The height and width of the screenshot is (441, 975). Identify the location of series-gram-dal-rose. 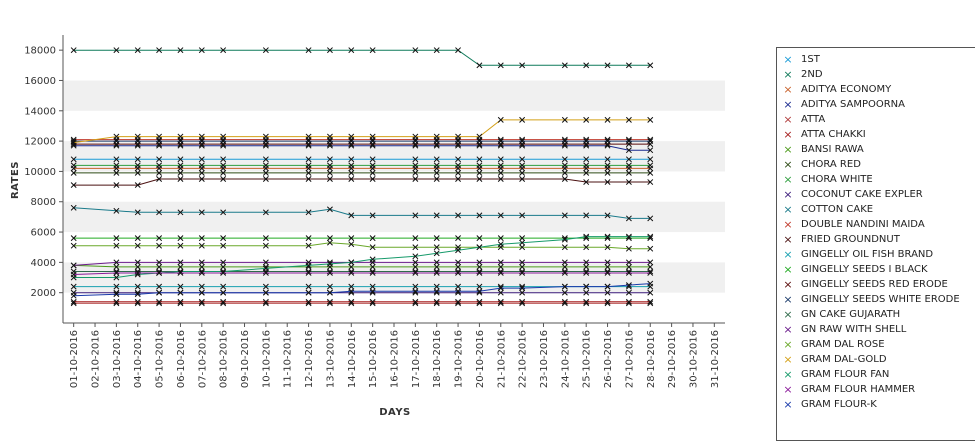
(362, 245).